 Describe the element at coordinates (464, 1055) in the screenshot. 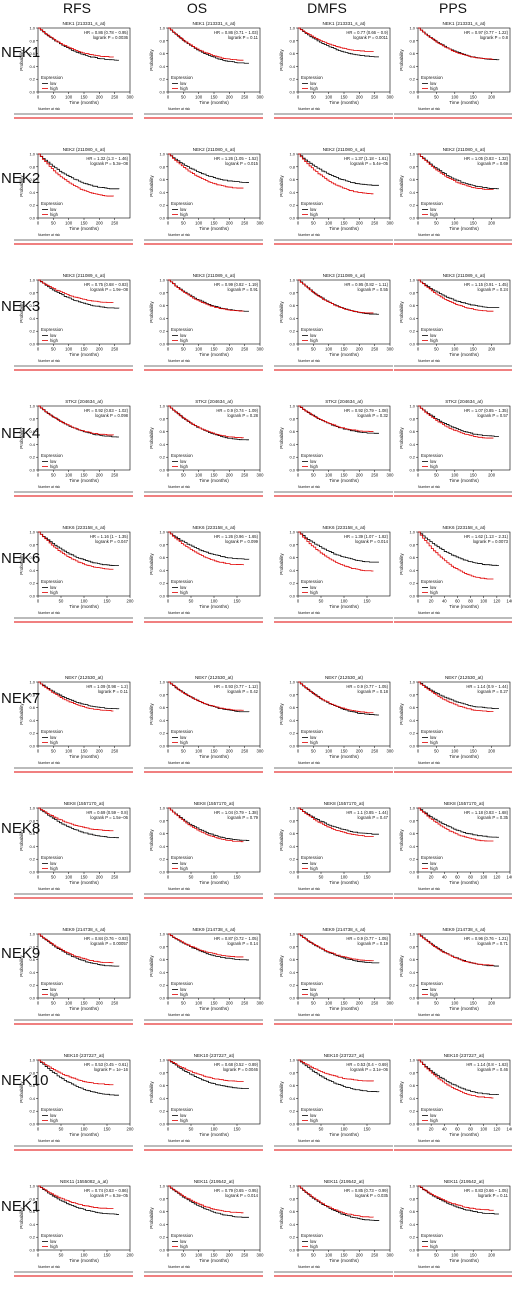

I see `panel-title: NEK10 (237227_at)` at that location.